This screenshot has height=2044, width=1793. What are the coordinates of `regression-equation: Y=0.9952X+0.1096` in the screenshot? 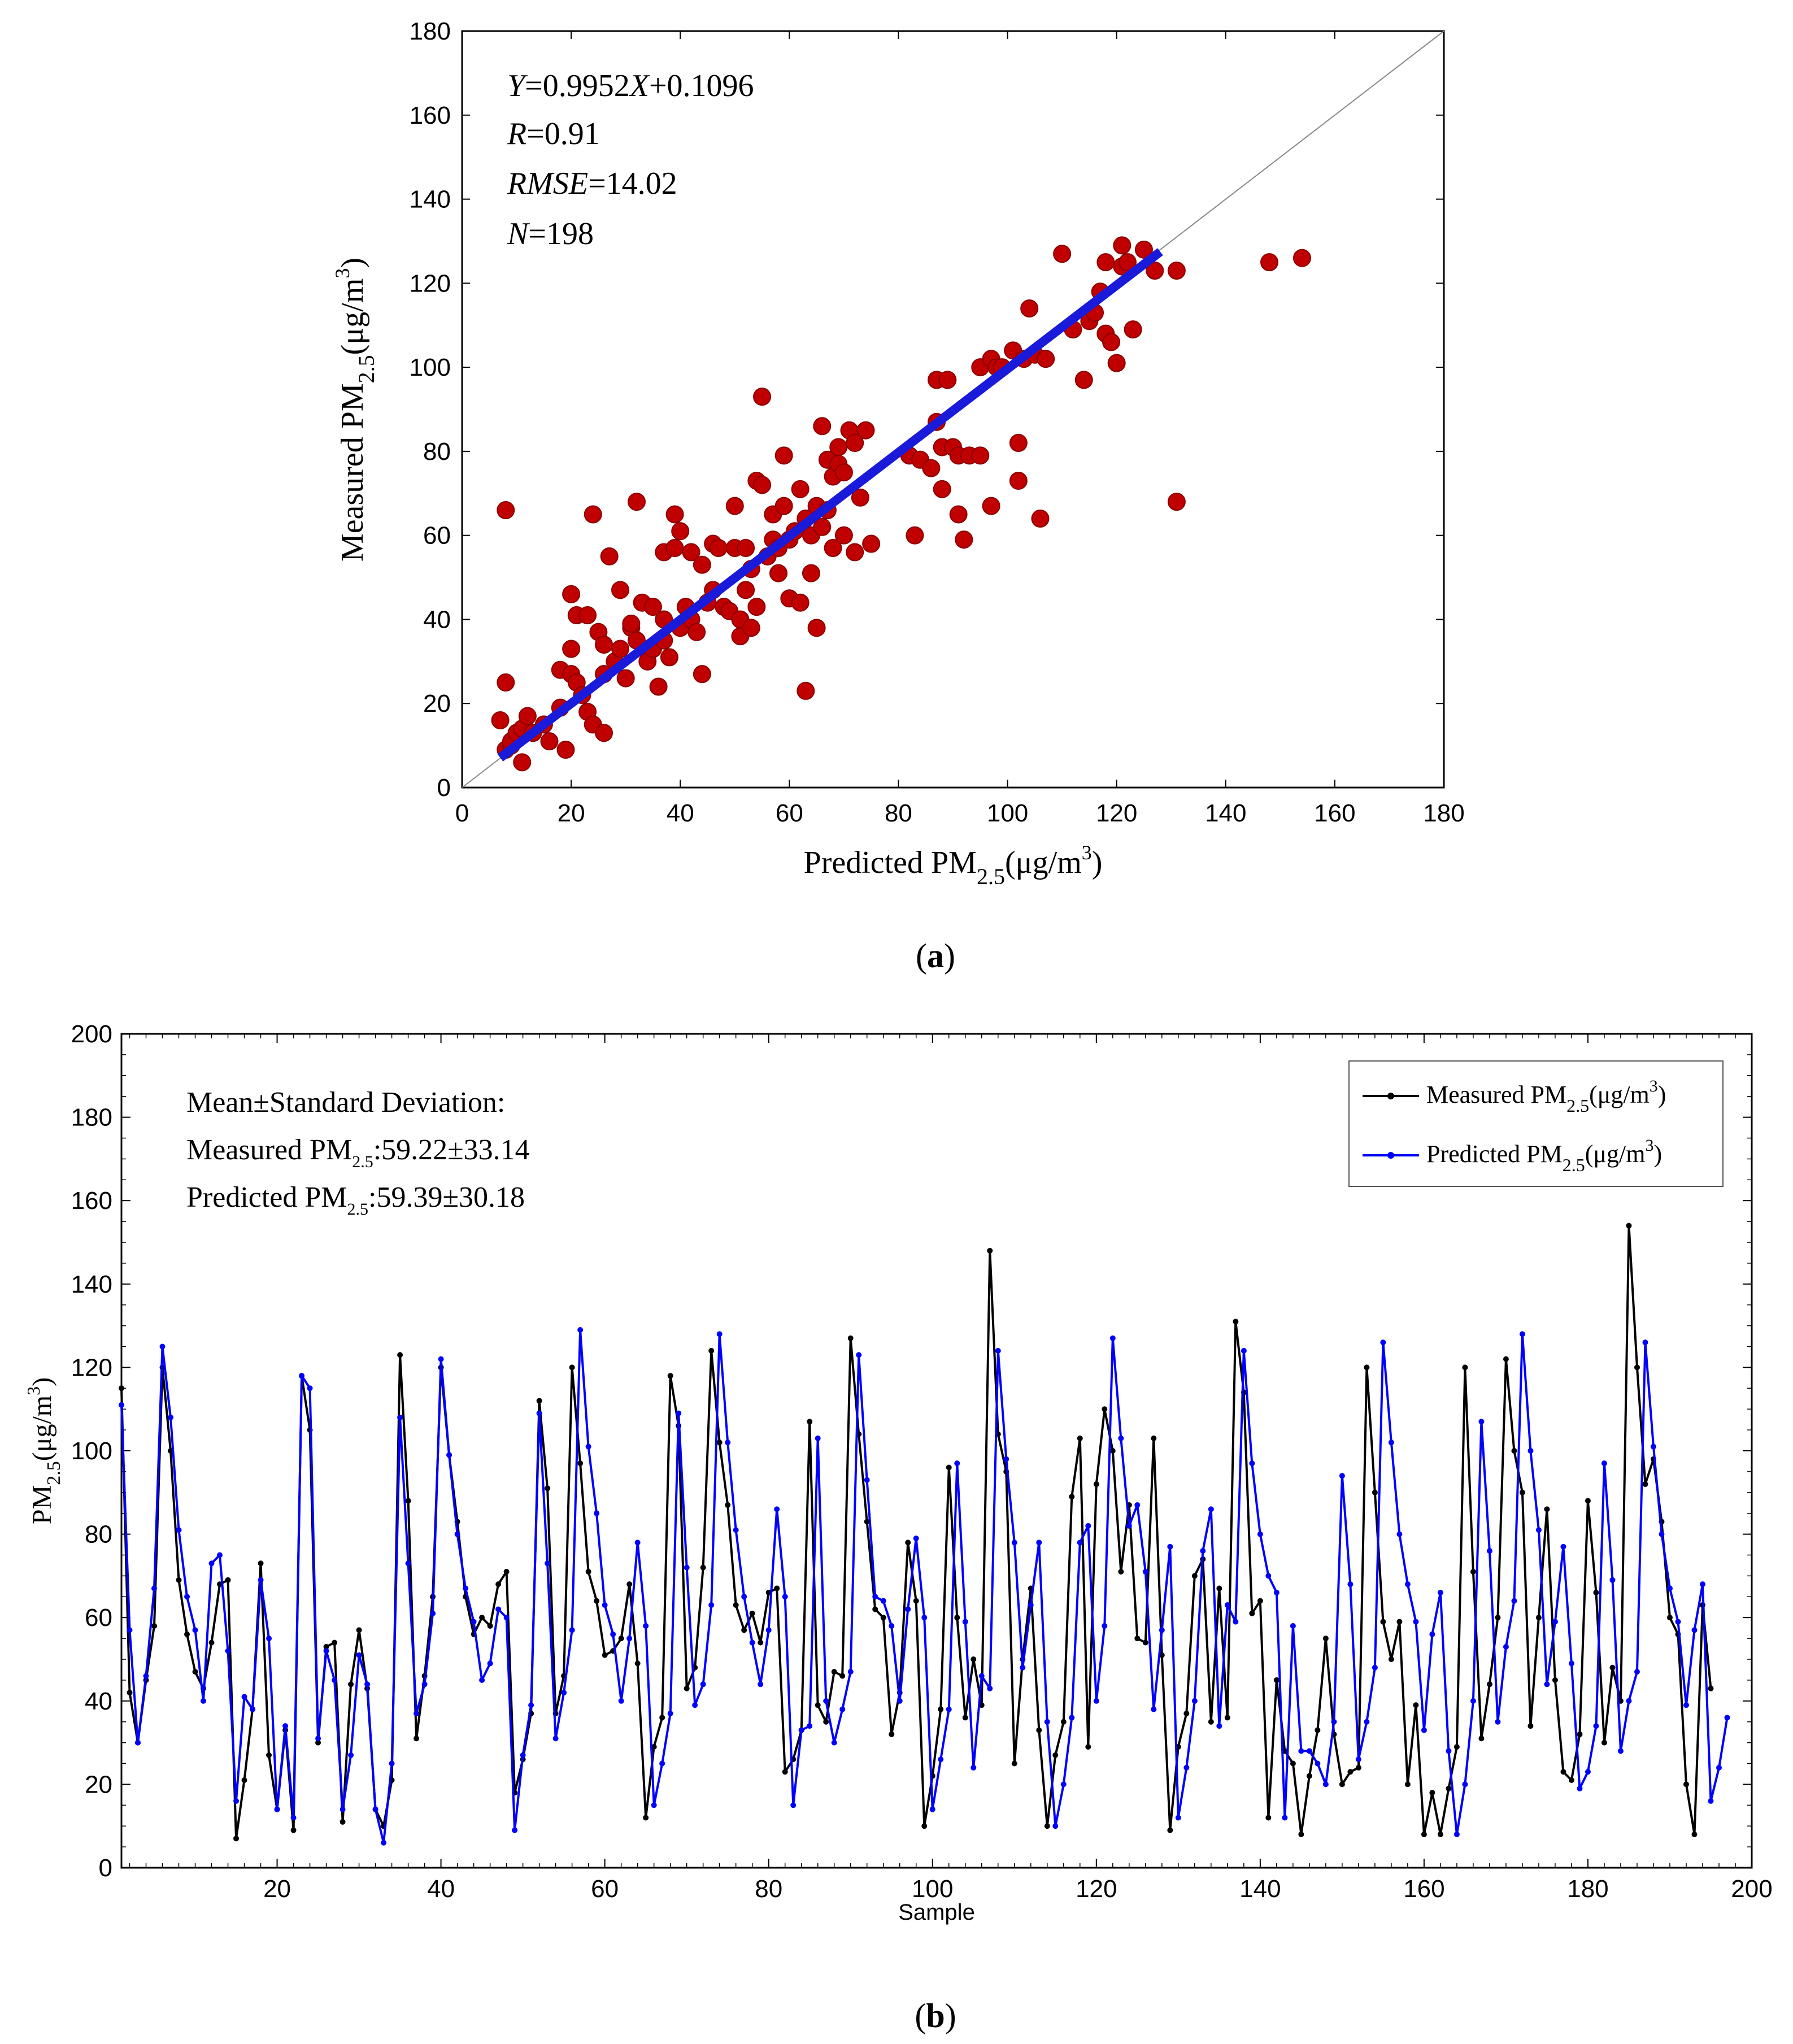 It's located at (630, 85).